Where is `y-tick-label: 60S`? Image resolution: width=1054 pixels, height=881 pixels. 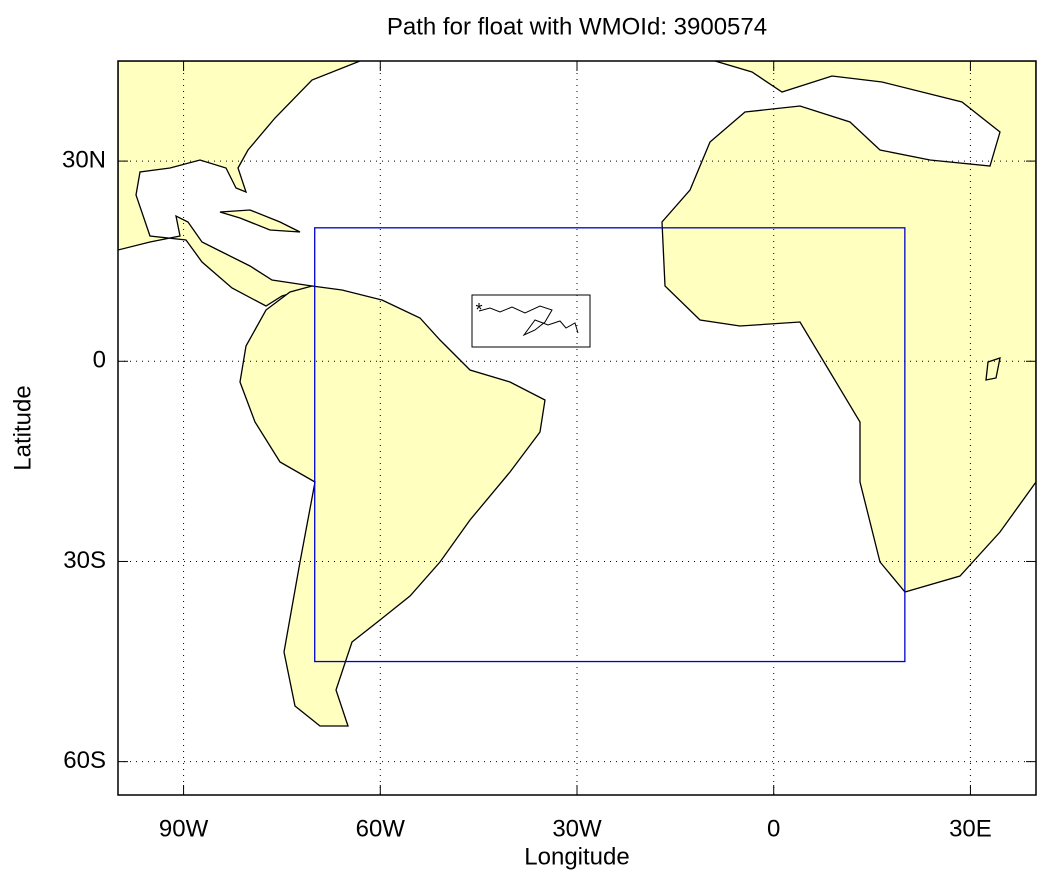
y-tick-label: 60S is located at coordinates (84, 760).